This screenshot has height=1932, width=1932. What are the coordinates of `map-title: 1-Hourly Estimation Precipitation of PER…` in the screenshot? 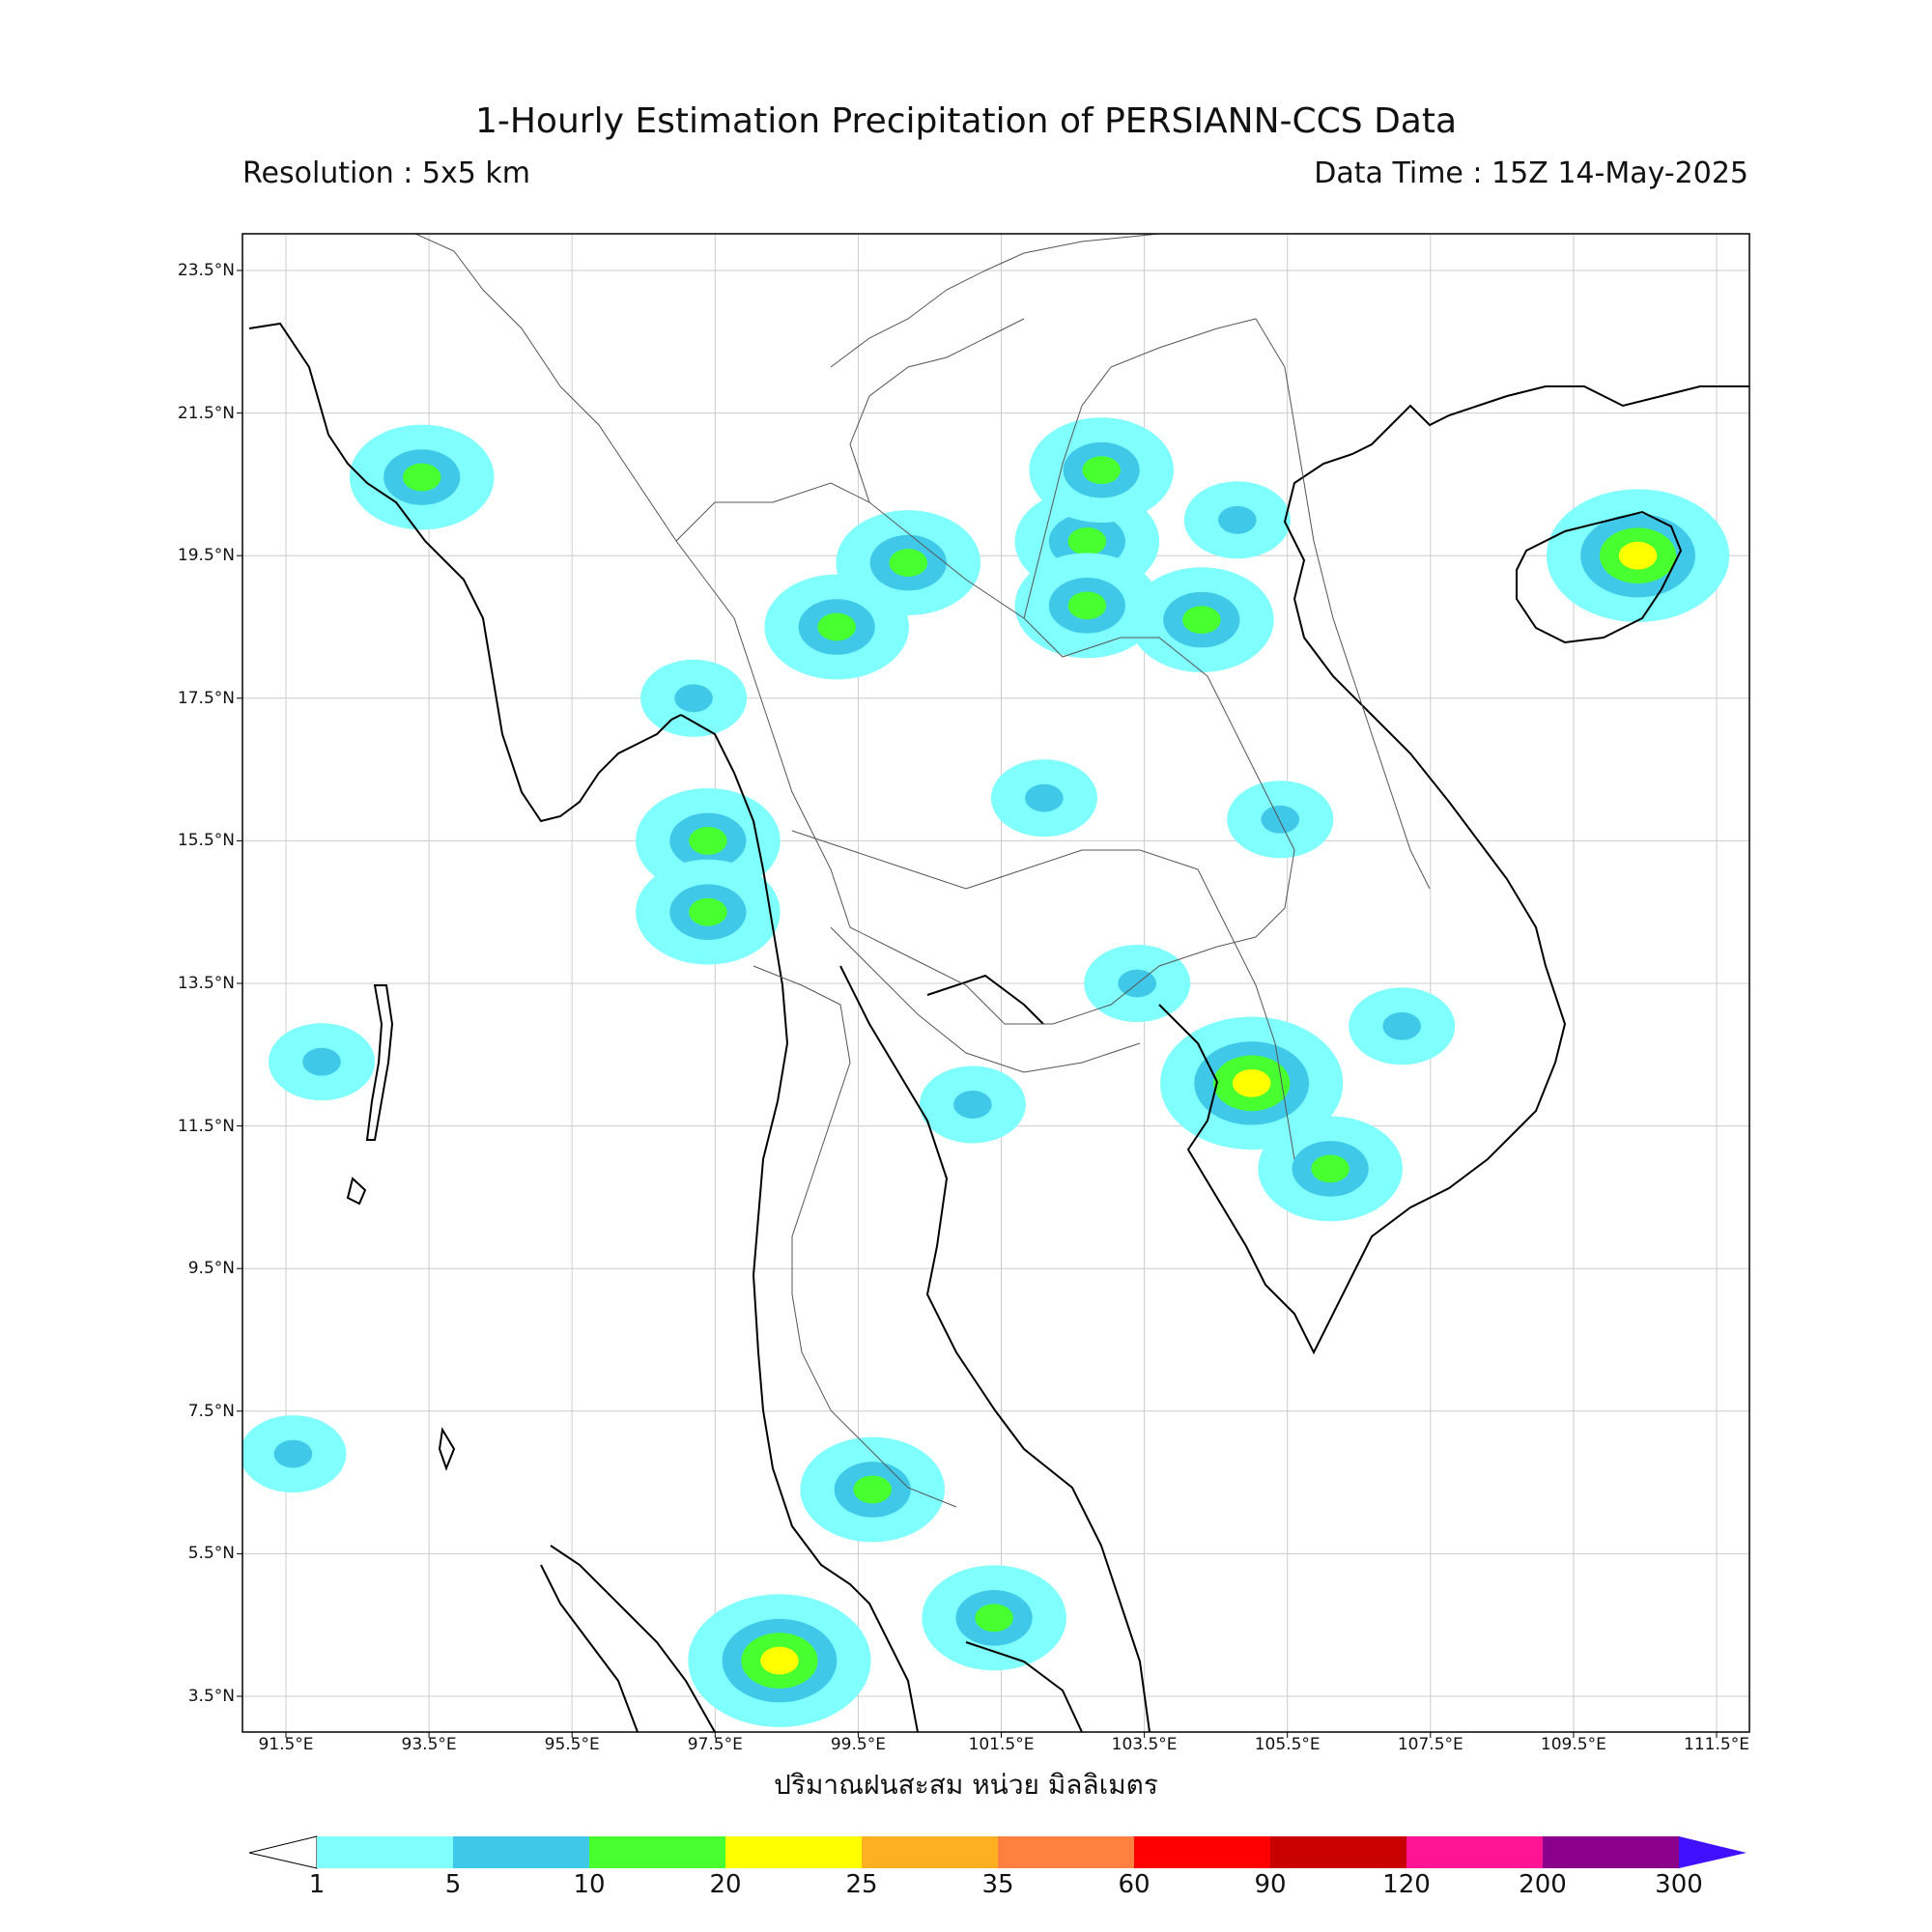 It's located at (966, 121).